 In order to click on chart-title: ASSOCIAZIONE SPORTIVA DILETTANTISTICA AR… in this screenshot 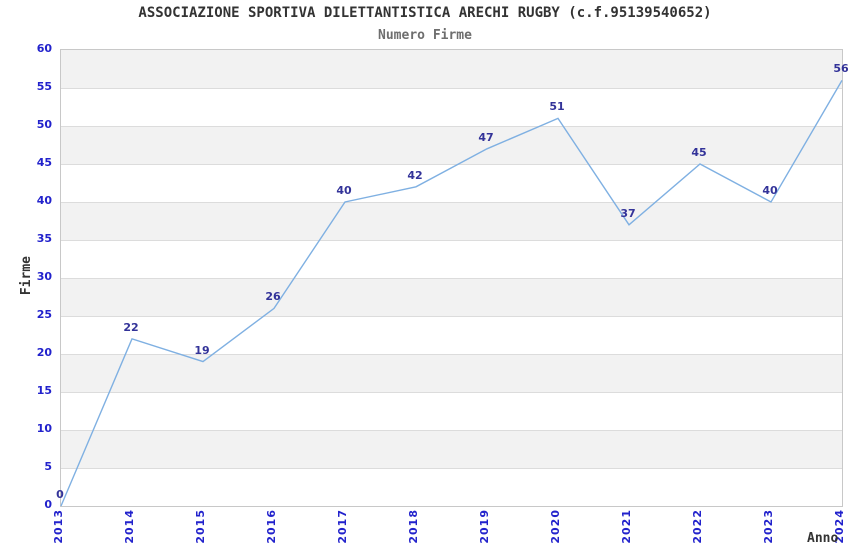, I will do `click(425, 13)`.